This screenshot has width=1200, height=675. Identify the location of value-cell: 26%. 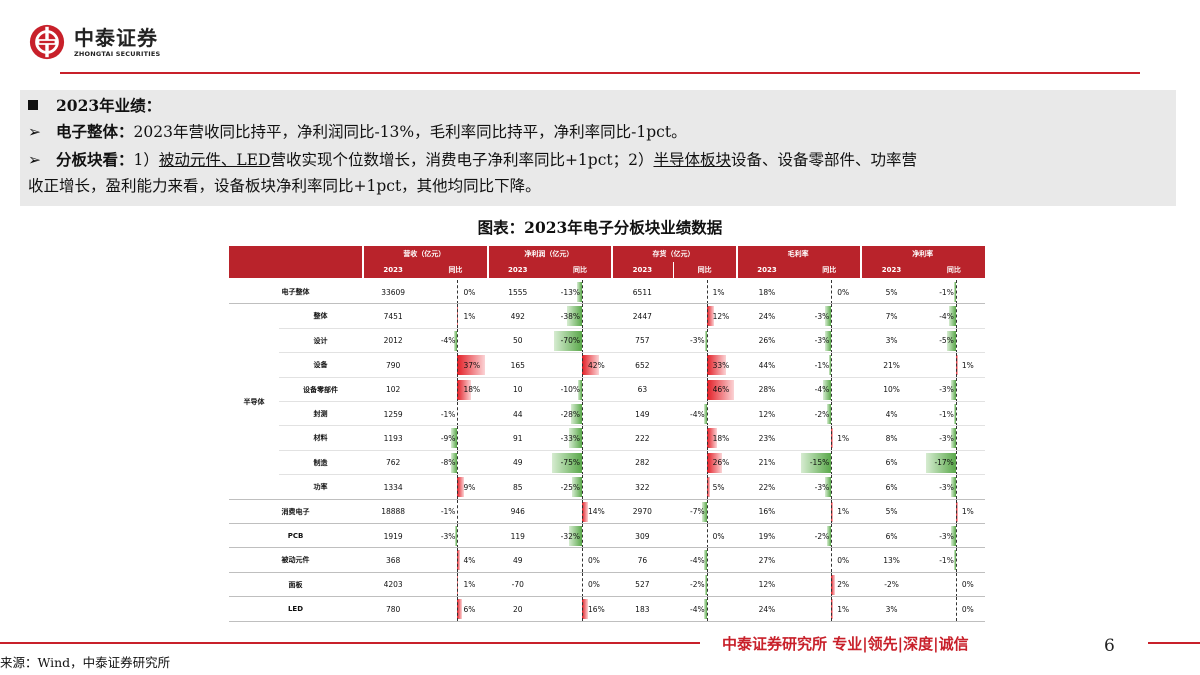
(767, 341).